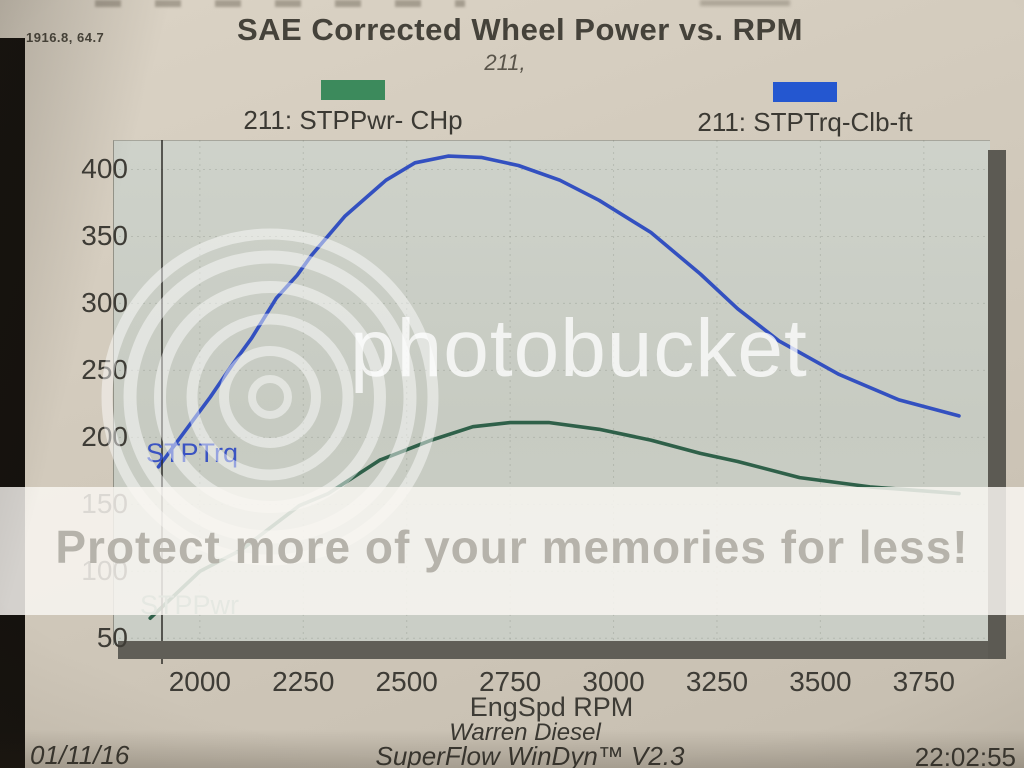 The image size is (1024, 768). Describe the element at coordinates (12, 403) in the screenshot. I see `screen-bezel` at that location.